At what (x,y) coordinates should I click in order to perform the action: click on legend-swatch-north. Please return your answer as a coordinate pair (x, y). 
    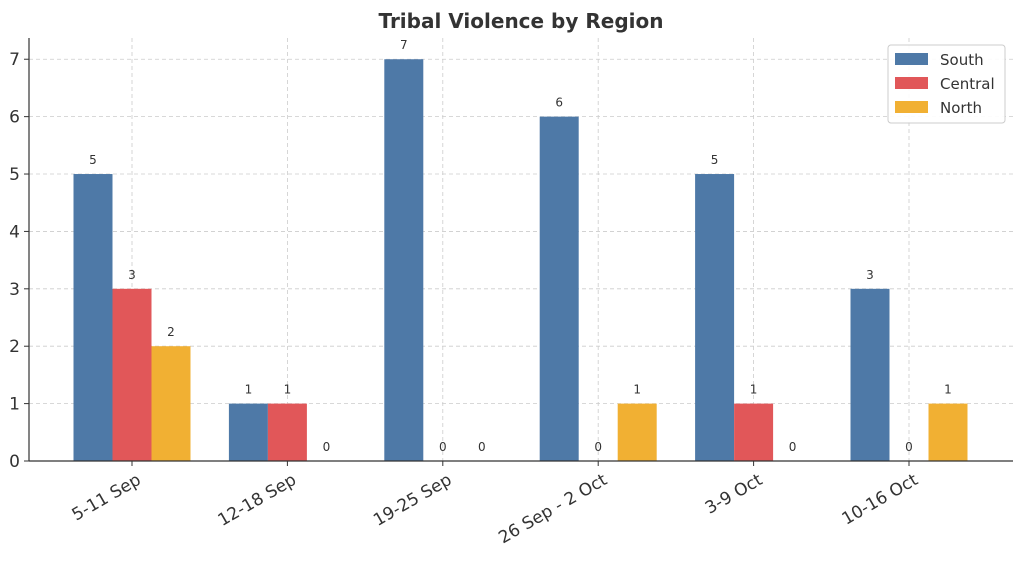
    Looking at the image, I should click on (911, 107).